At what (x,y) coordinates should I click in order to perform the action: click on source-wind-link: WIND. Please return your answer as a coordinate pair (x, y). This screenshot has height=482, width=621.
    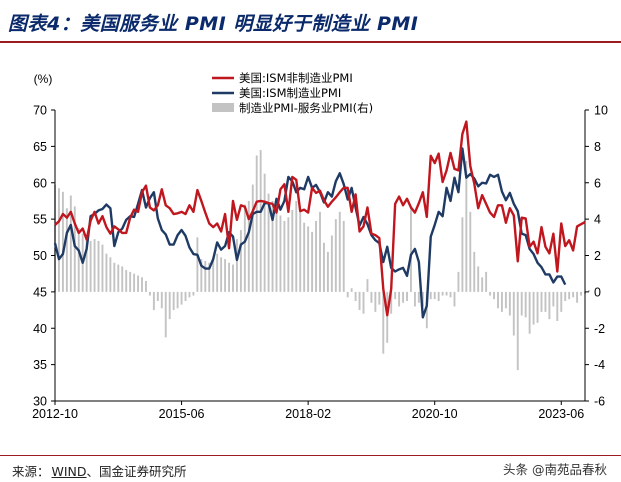
    Looking at the image, I should click on (69, 471).